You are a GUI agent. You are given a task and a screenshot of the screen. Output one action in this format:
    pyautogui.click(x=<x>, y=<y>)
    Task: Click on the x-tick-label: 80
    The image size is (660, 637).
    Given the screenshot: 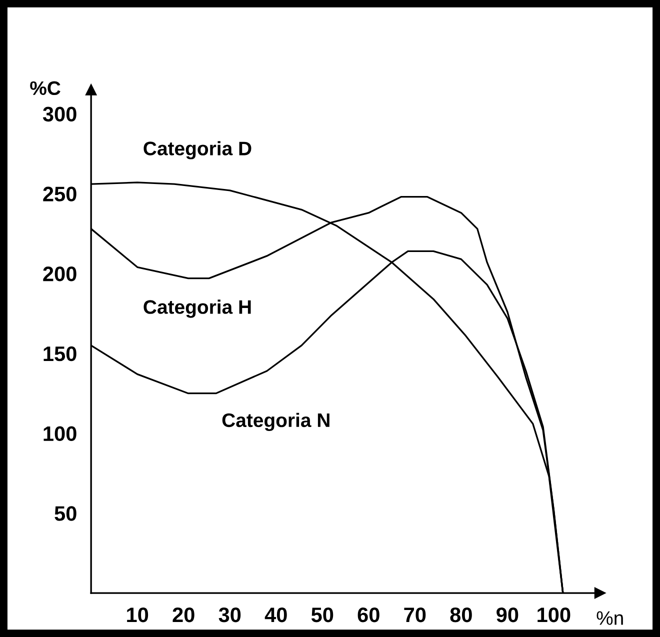 What is the action you would take?
    pyautogui.click(x=461, y=614)
    